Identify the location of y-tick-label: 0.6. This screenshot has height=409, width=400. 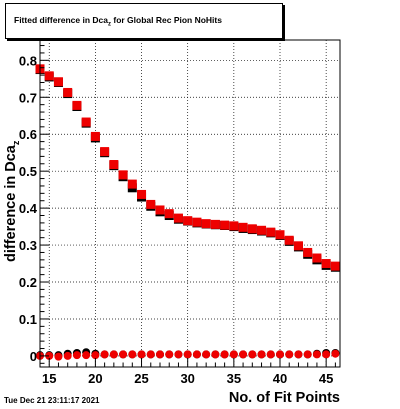
(28, 134).